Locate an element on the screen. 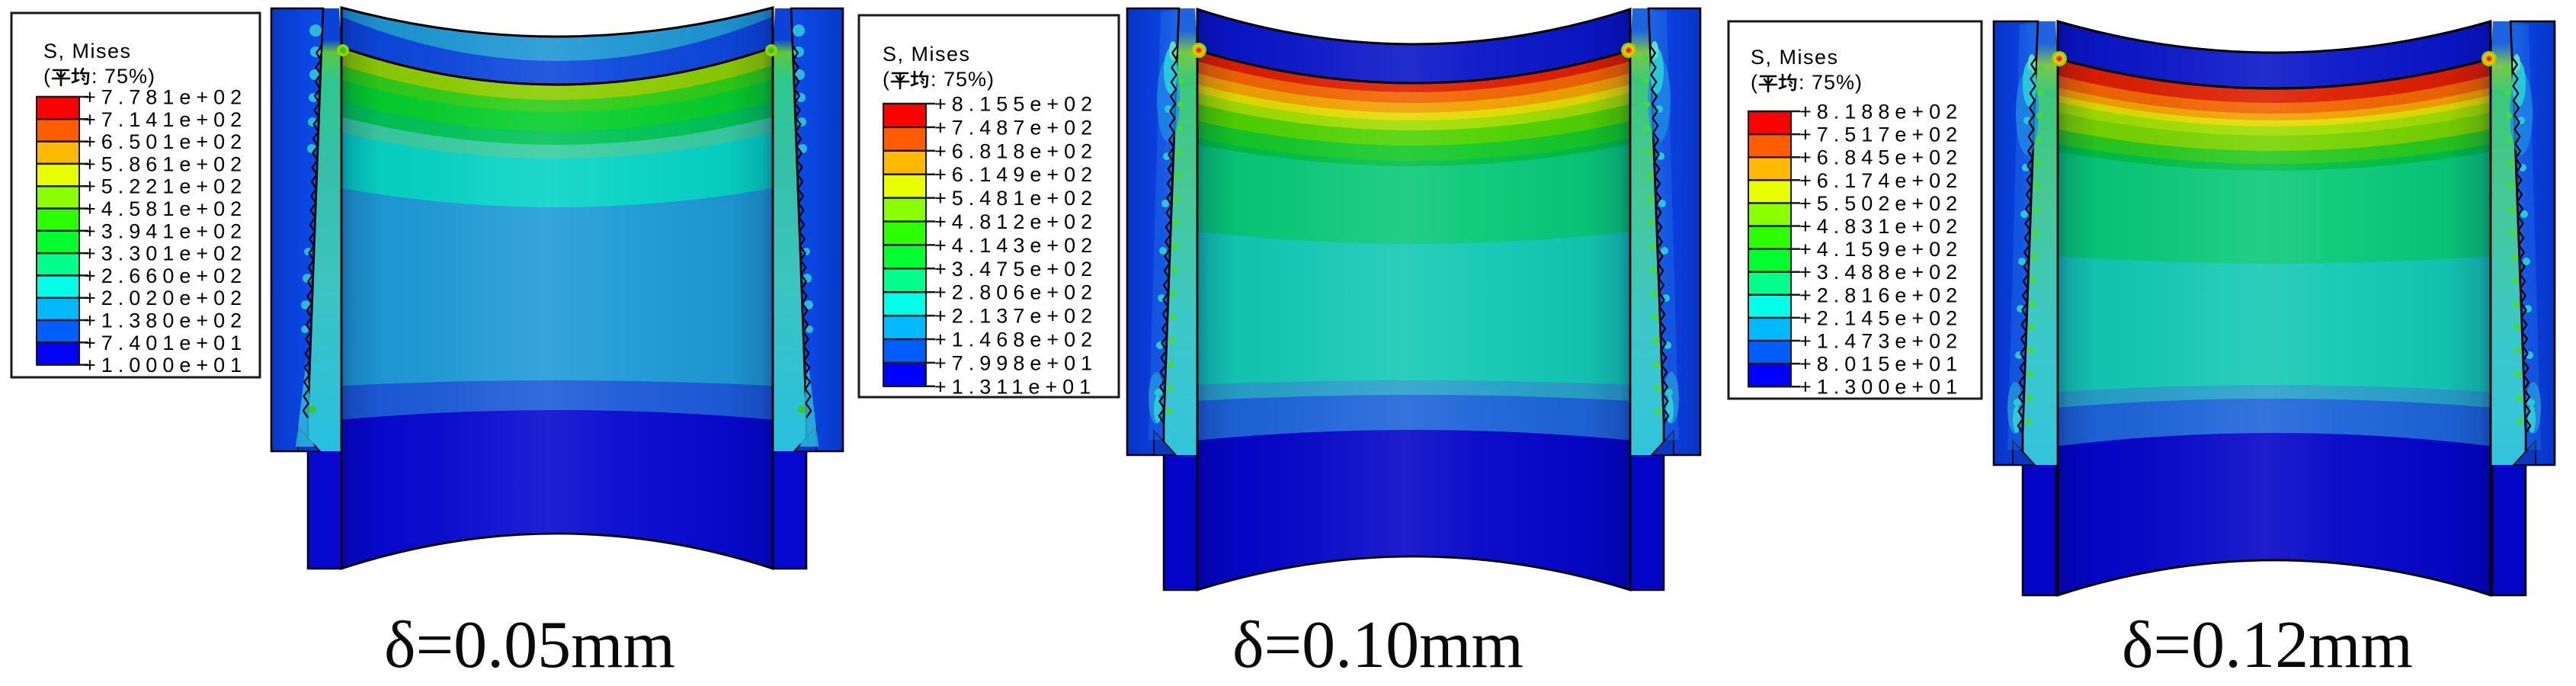 This screenshot has width=2576, height=686. svg-text: +6.845e+02 is located at coordinates (1880, 158).